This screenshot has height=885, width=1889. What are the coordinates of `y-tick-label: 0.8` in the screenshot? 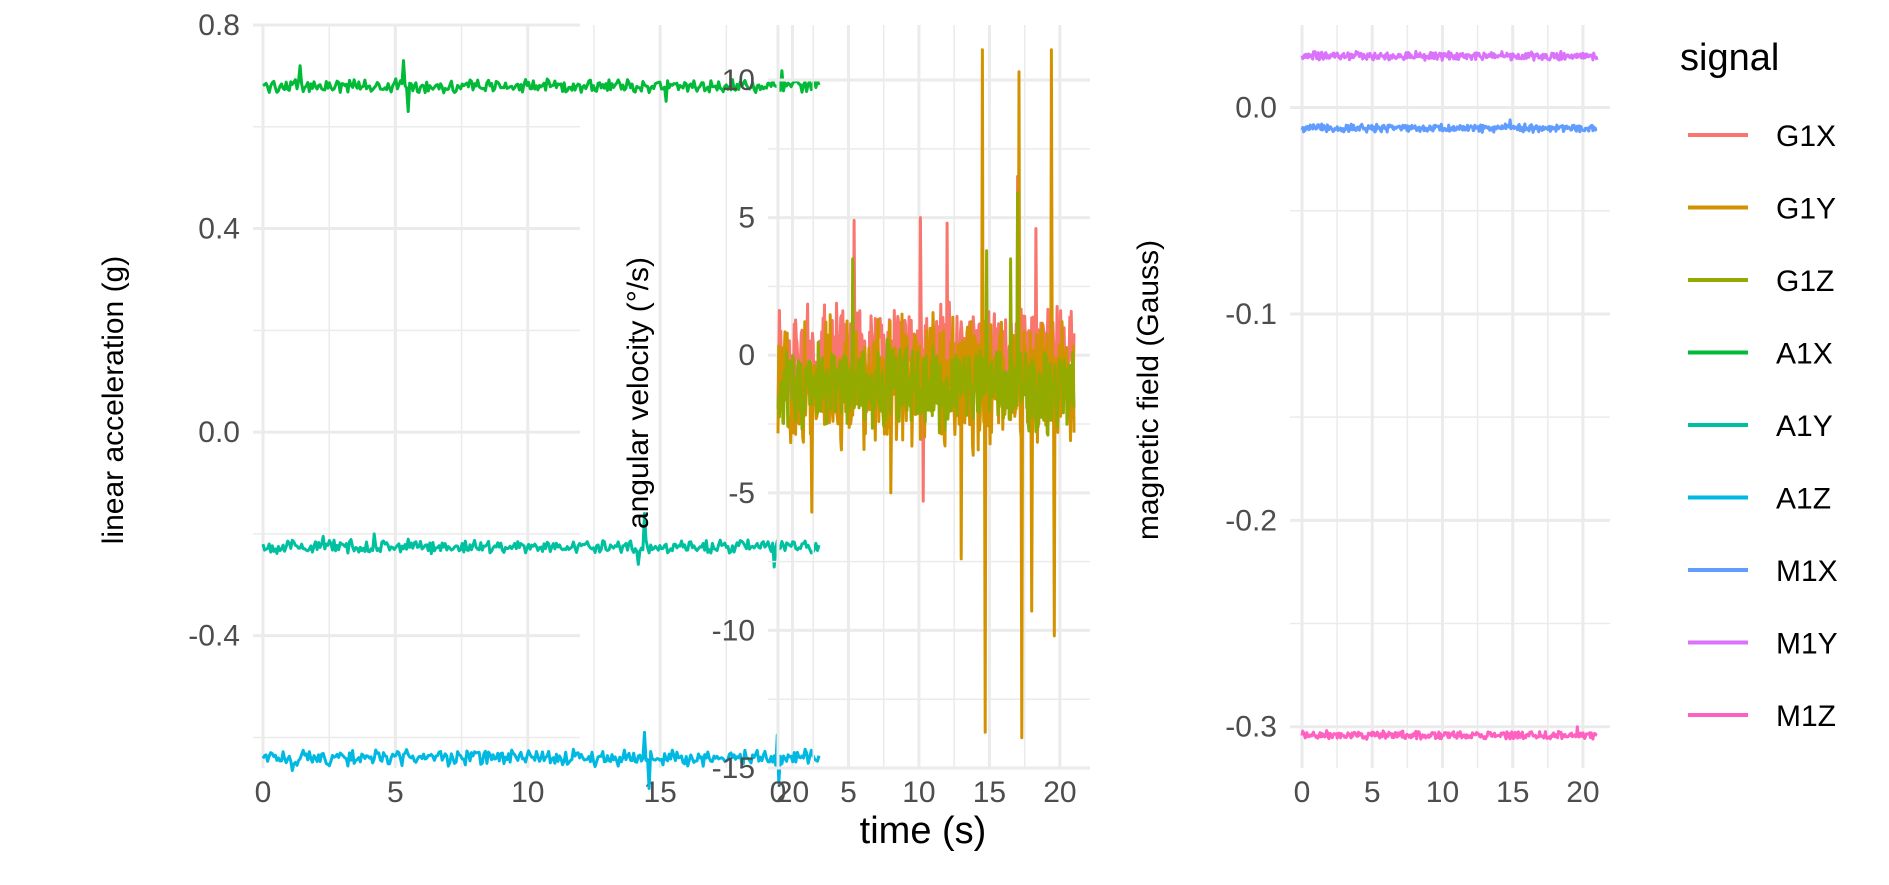 It's located at (219, 25).